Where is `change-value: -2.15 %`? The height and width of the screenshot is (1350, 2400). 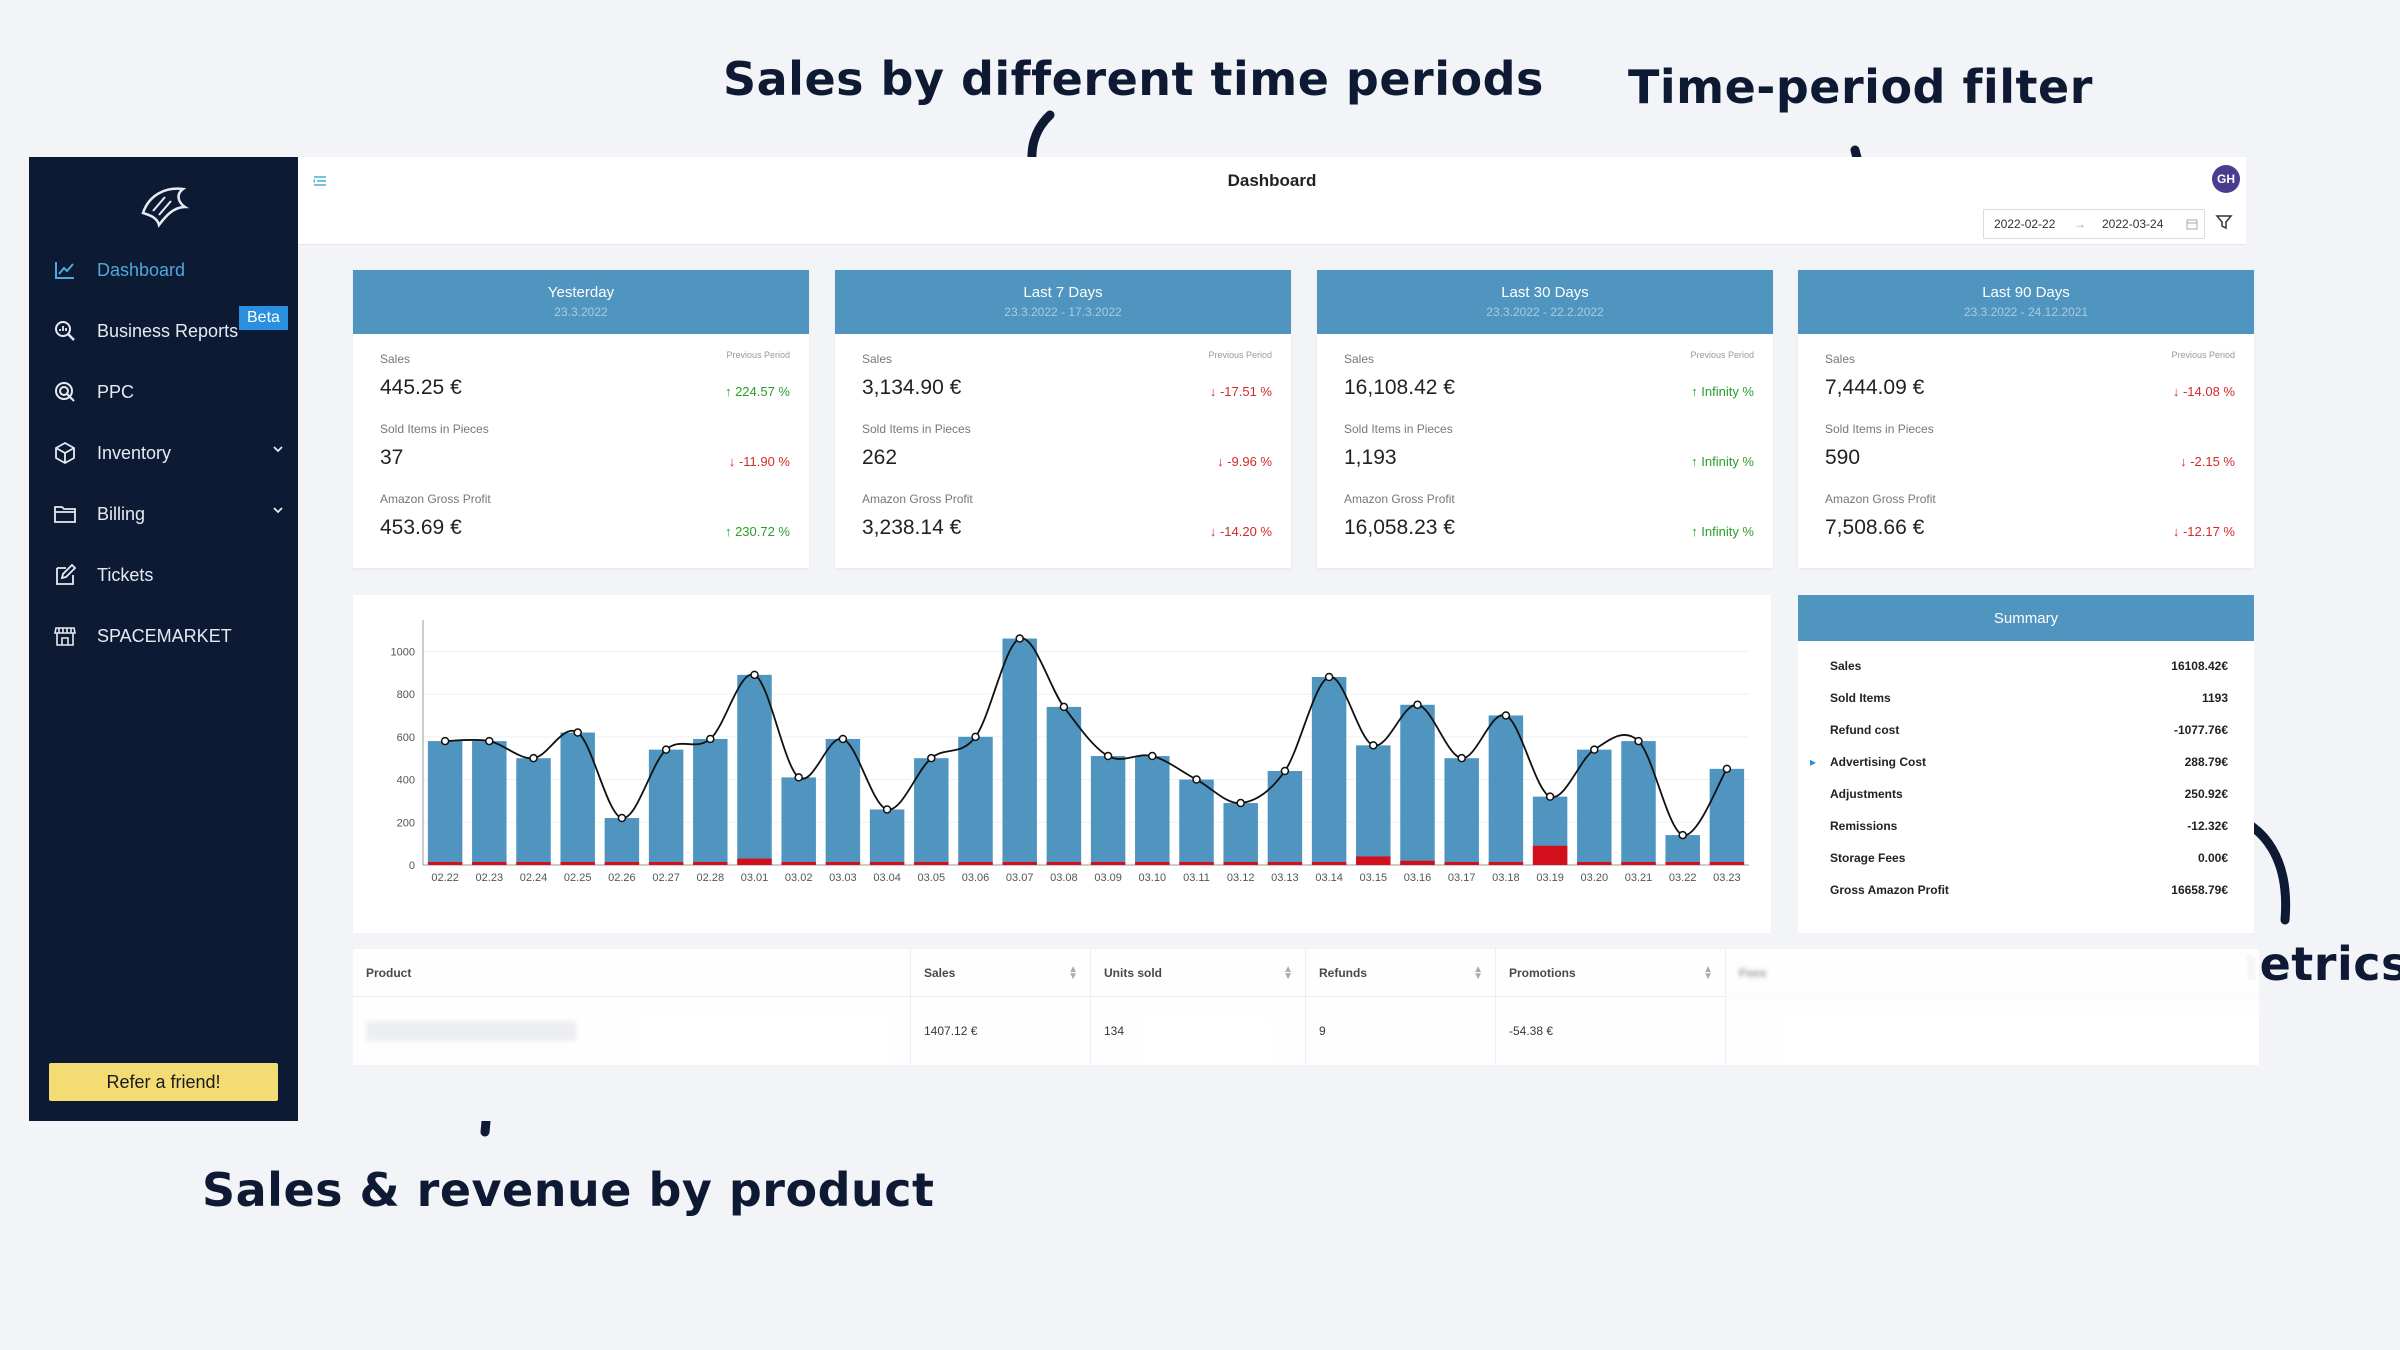
change-value: -2.15 % is located at coordinates (2212, 461).